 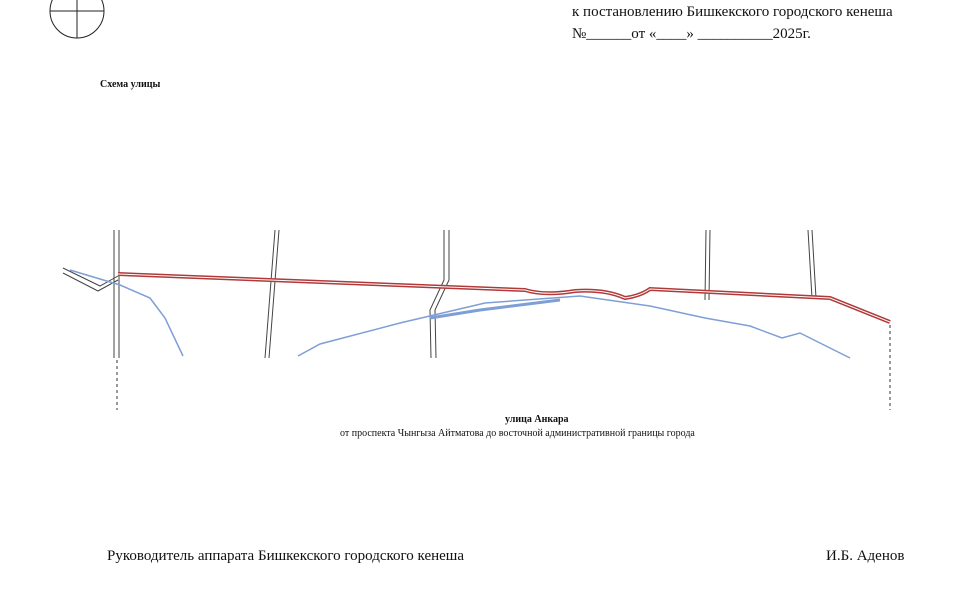 What do you see at coordinates (865, 556) in the screenshot?
I see `signatory-name: И.Б. Аденов` at bounding box center [865, 556].